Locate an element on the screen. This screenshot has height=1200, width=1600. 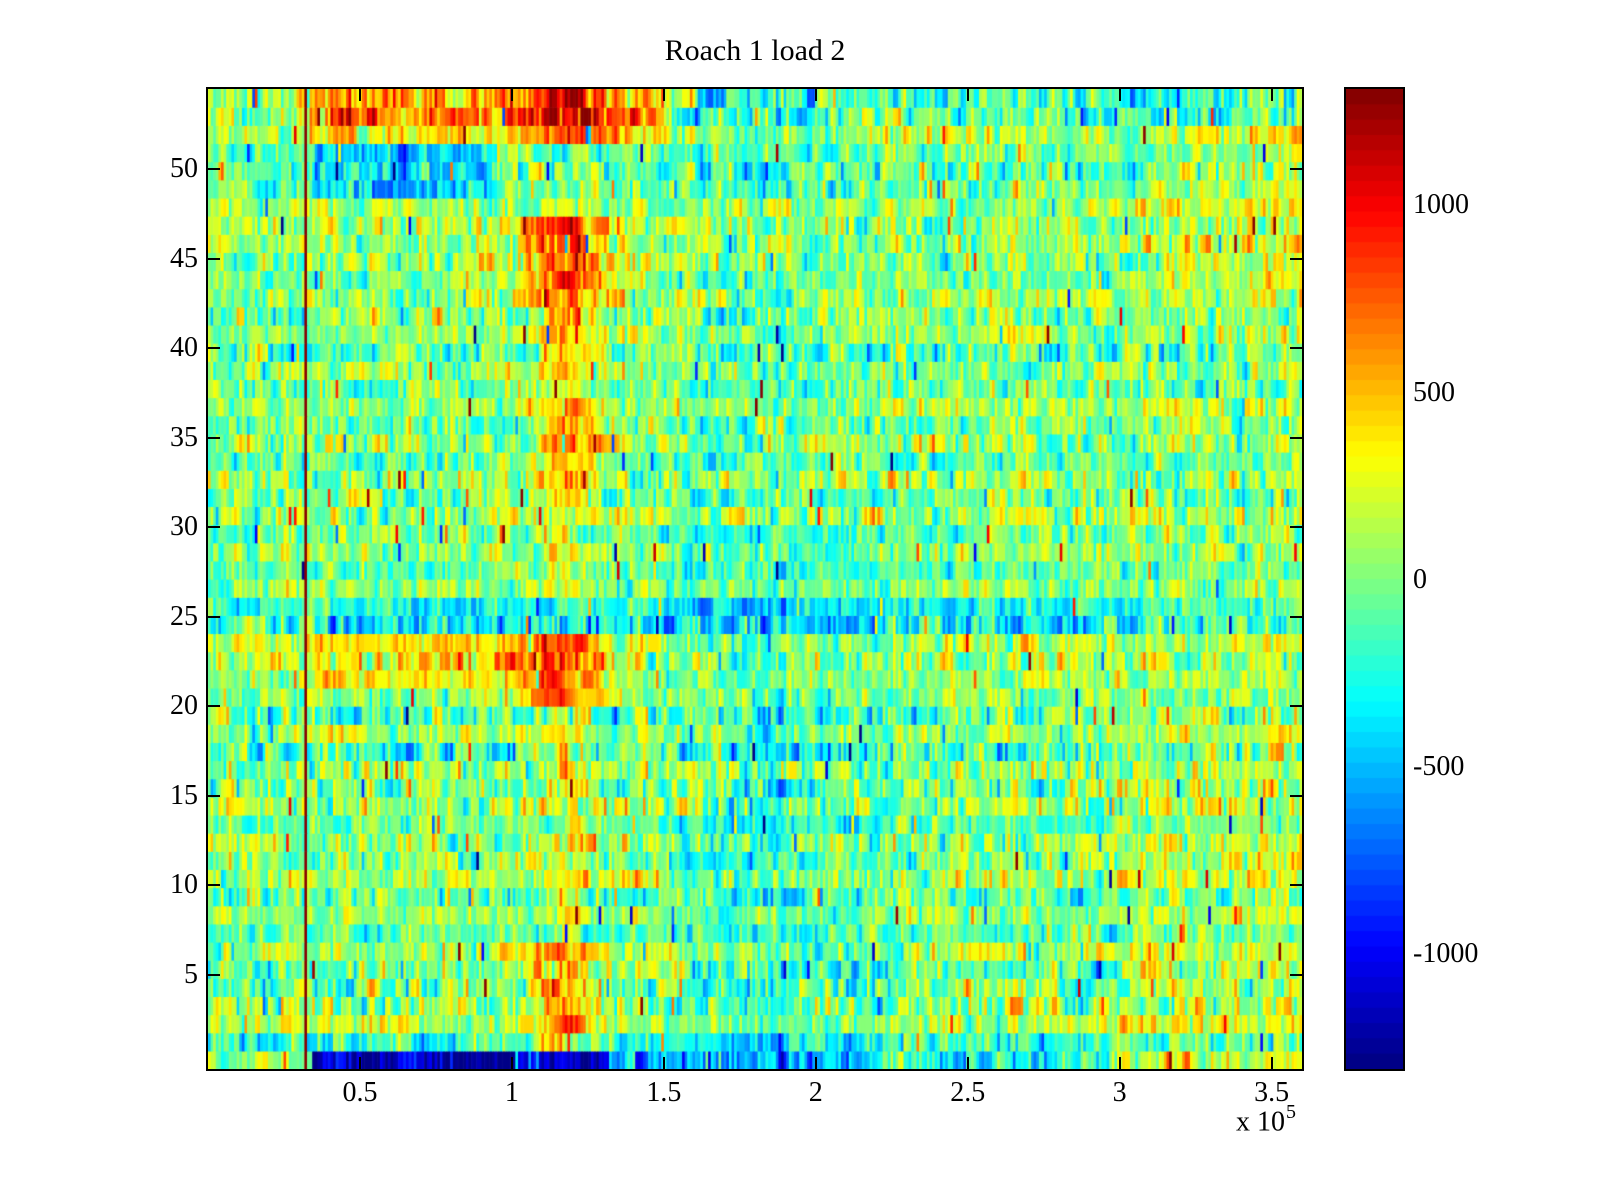
y-tick-label: 25 is located at coordinates (184, 616).